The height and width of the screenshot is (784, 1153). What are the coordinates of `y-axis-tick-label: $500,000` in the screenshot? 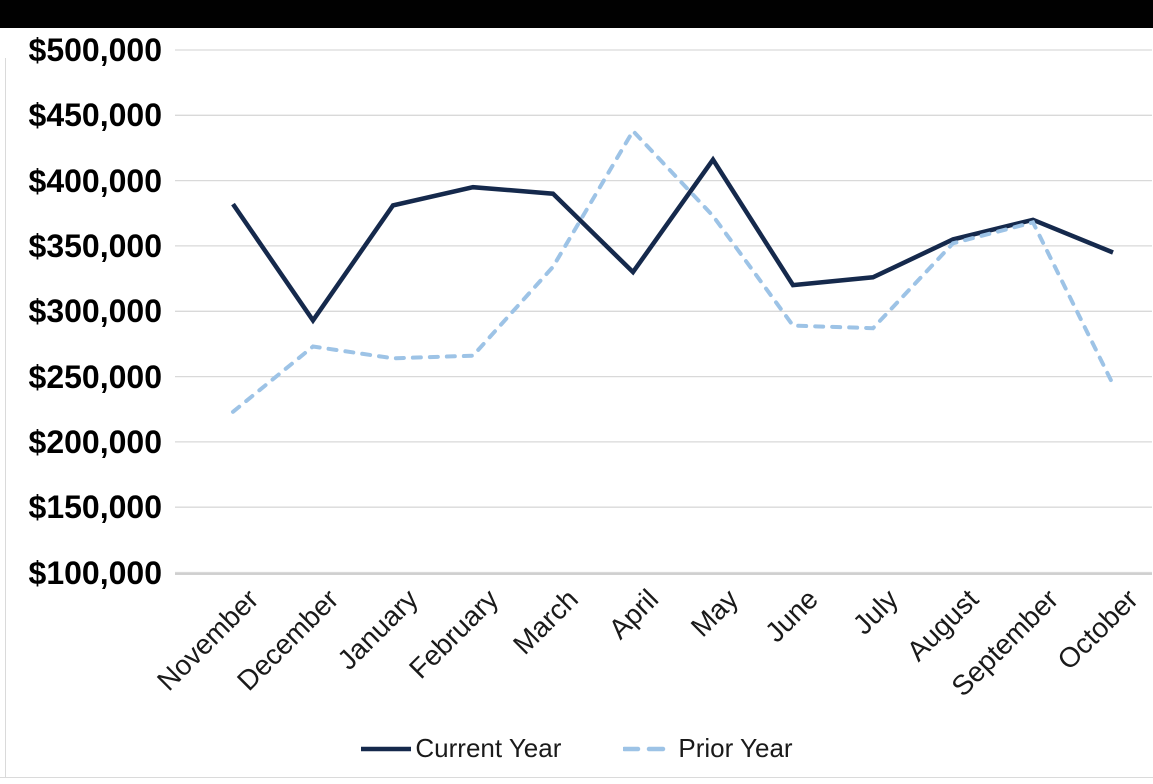 It's located at (95, 50).